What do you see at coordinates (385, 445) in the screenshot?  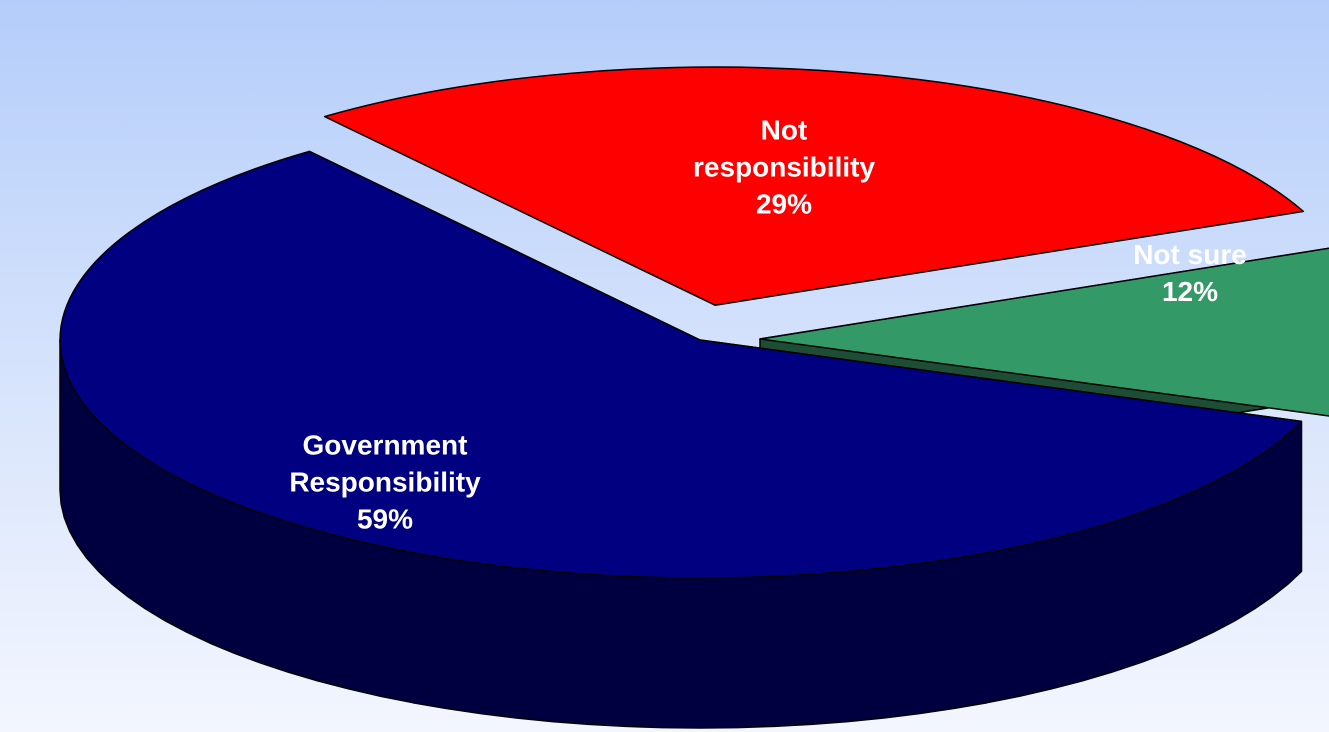 I see `slice-label-line: Government` at bounding box center [385, 445].